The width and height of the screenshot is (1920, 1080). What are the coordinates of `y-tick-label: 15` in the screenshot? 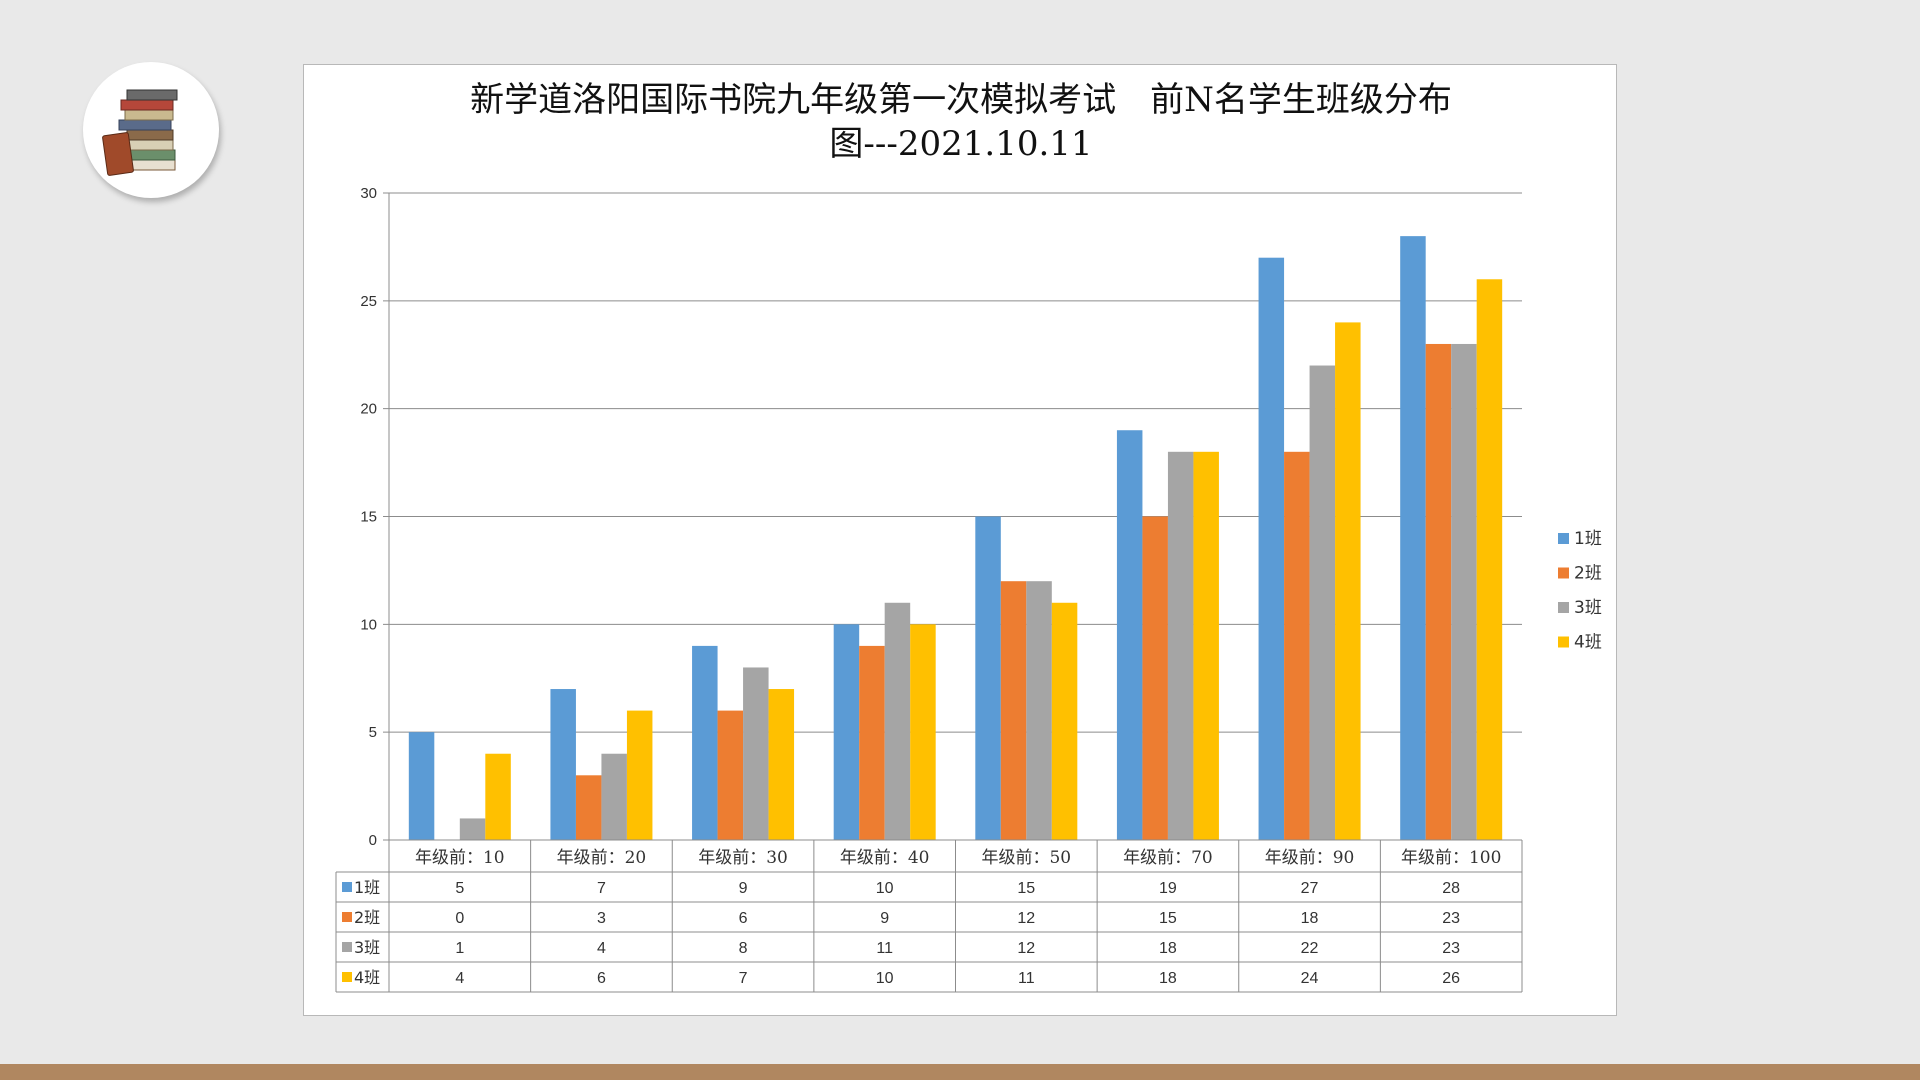 It's located at (368, 517).